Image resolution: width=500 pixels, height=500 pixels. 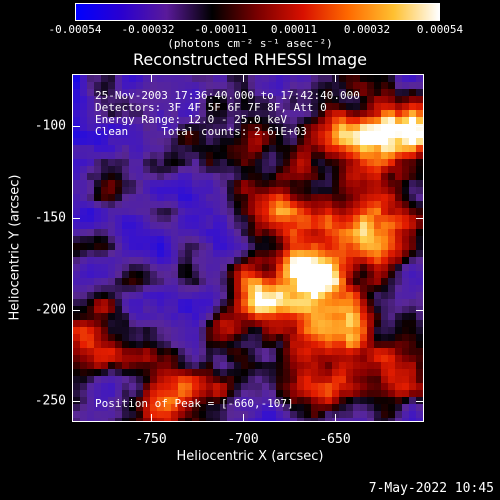 What do you see at coordinates (194, 403) in the screenshot?
I see `annotation-peak-position: Position of Peak = [-660,-107]` at bounding box center [194, 403].